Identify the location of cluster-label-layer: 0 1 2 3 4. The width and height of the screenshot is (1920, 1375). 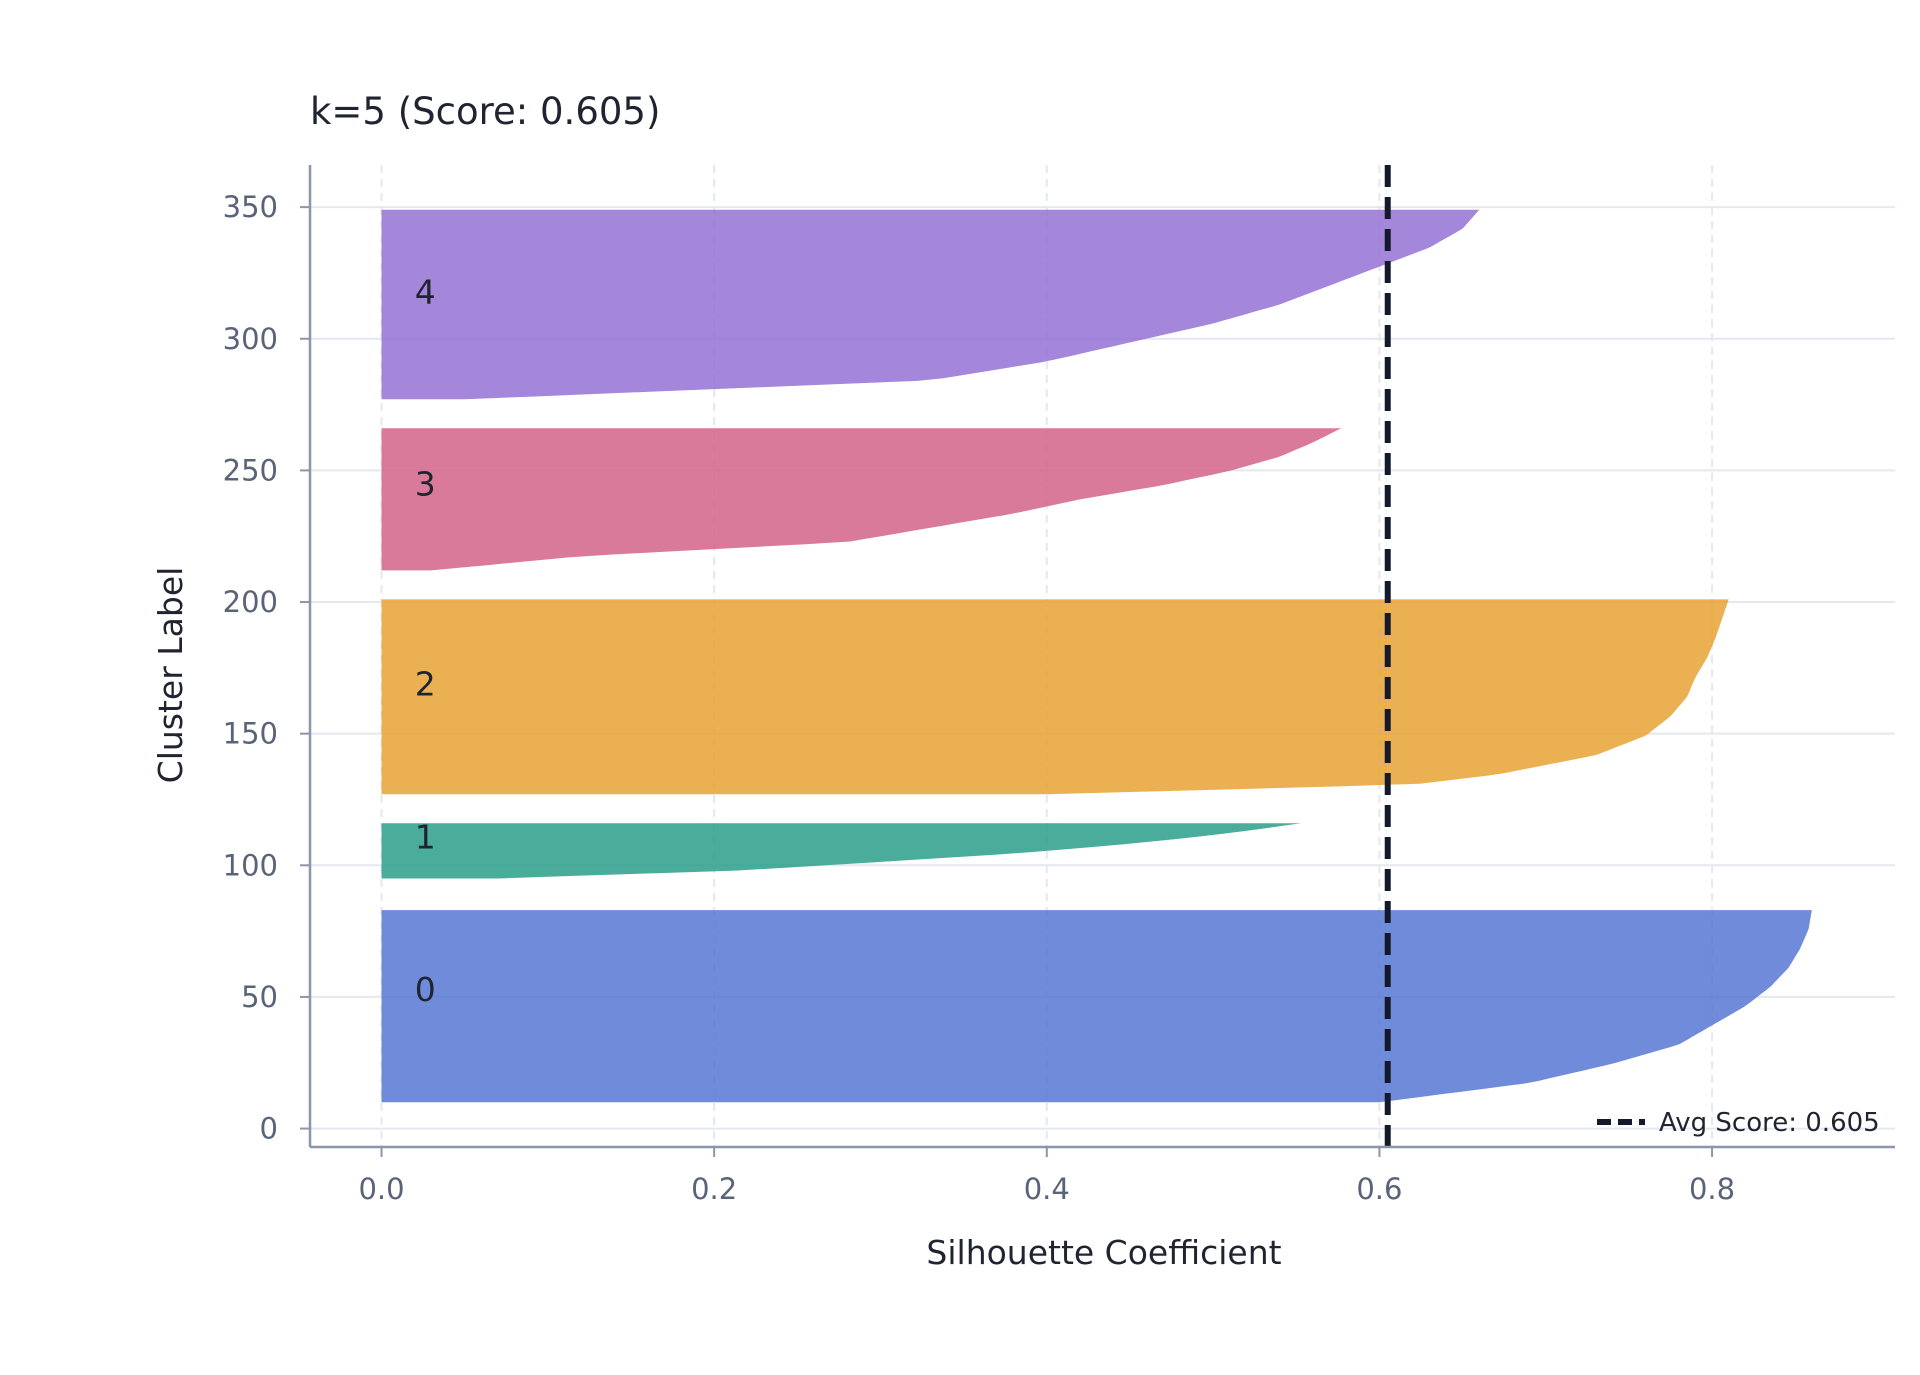
(425, 640).